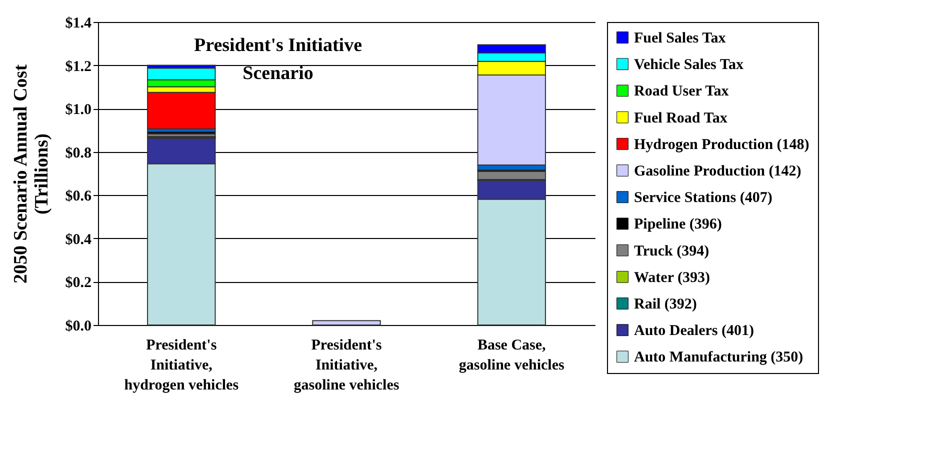  Describe the element at coordinates (703, 198) in the screenshot. I see `legend-label: Service Stations (407)` at that location.